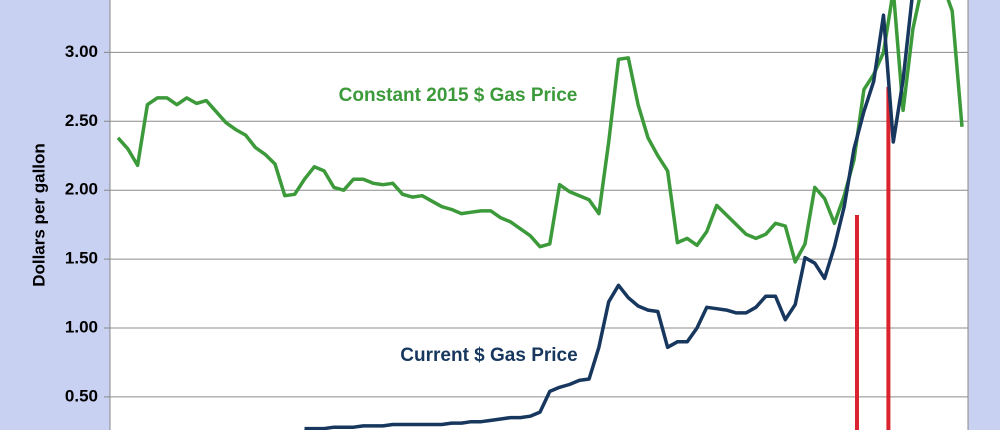 The height and width of the screenshot is (430, 1000). What do you see at coordinates (81, 120) in the screenshot?
I see `y-tick-label: 2.50` at bounding box center [81, 120].